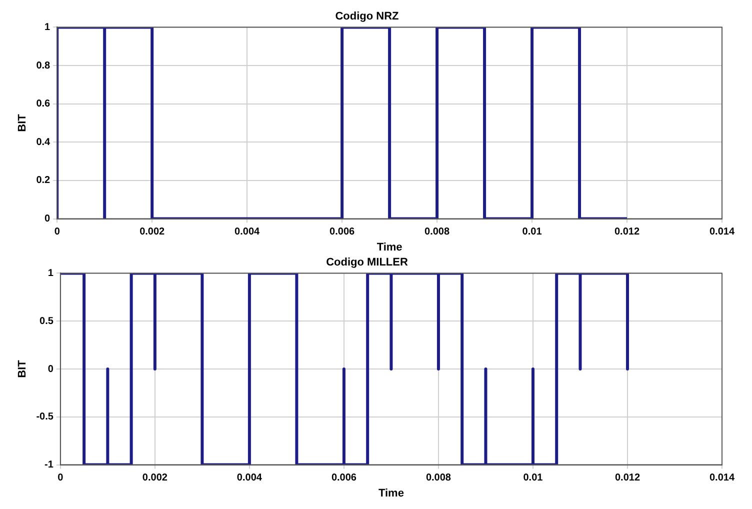  Describe the element at coordinates (43, 180) in the screenshot. I see `y-tick-label: 0.2` at that location.